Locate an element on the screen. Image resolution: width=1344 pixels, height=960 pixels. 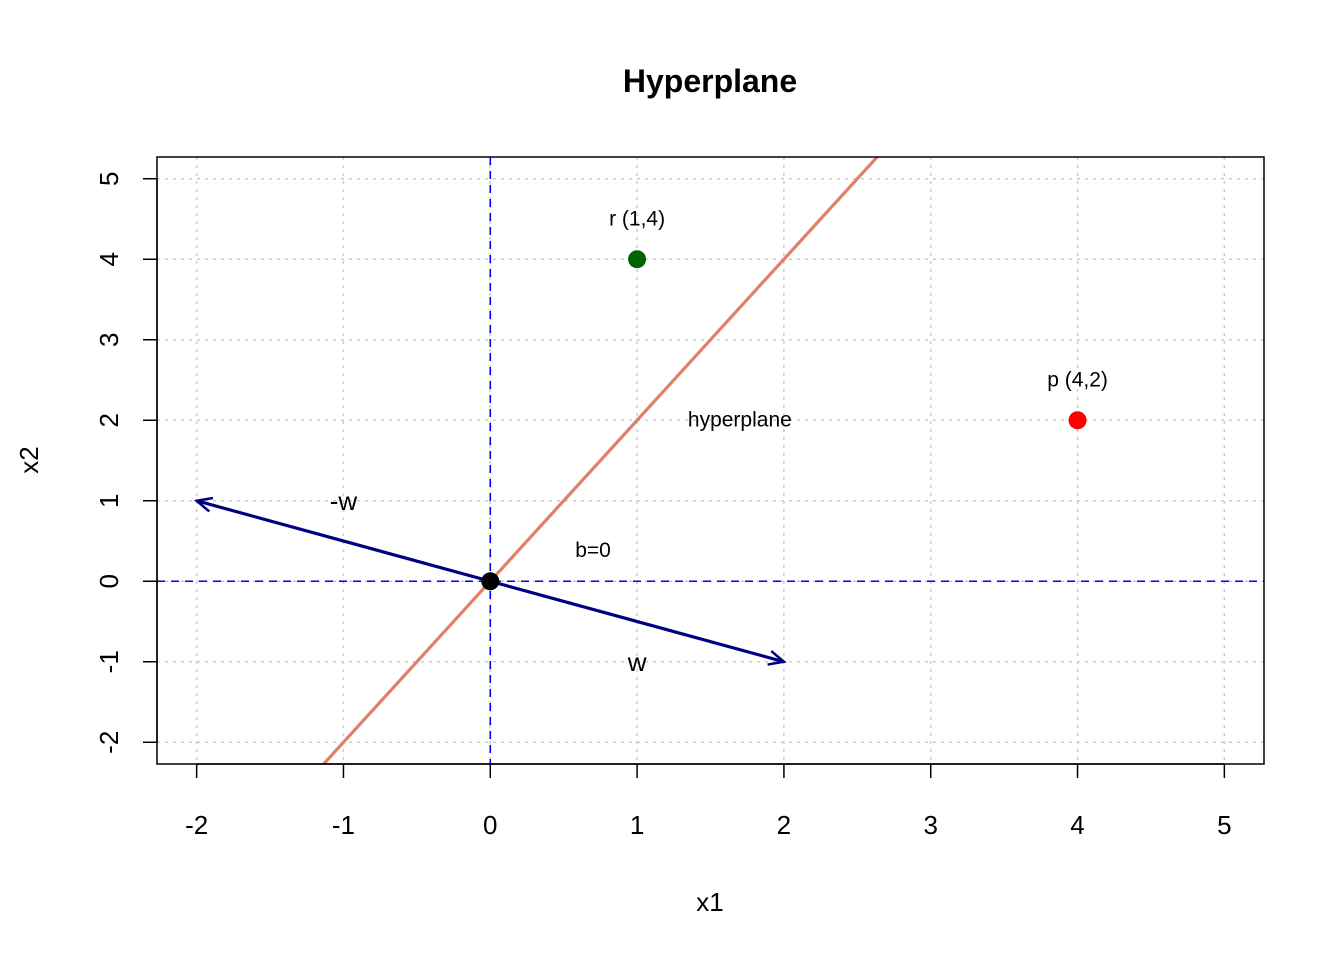
x-axis-label: x1 is located at coordinates (709, 902).